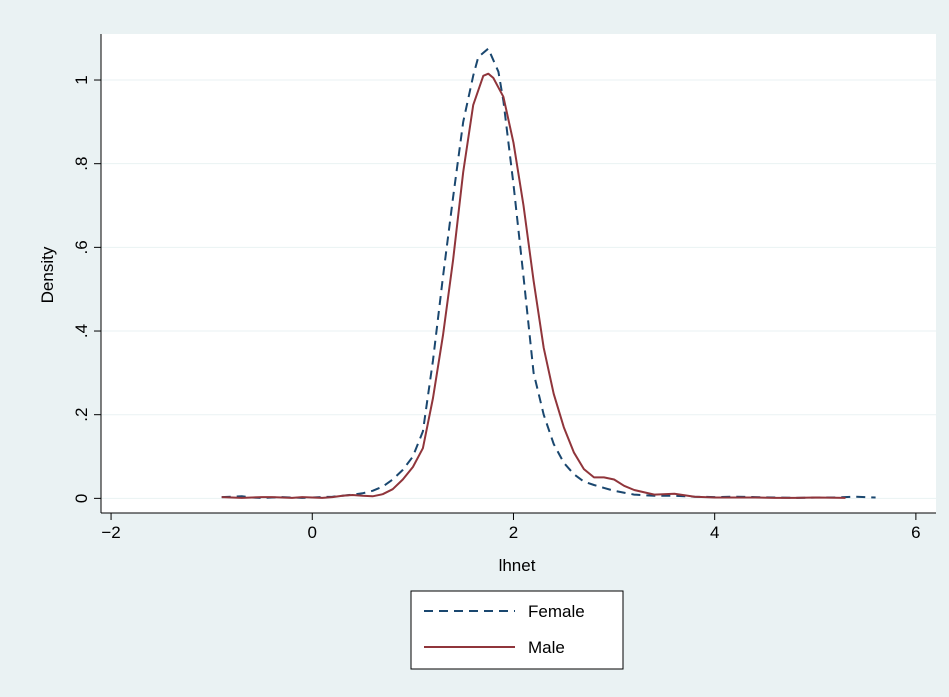  I want to click on legend-male-label: Male, so click(546, 647).